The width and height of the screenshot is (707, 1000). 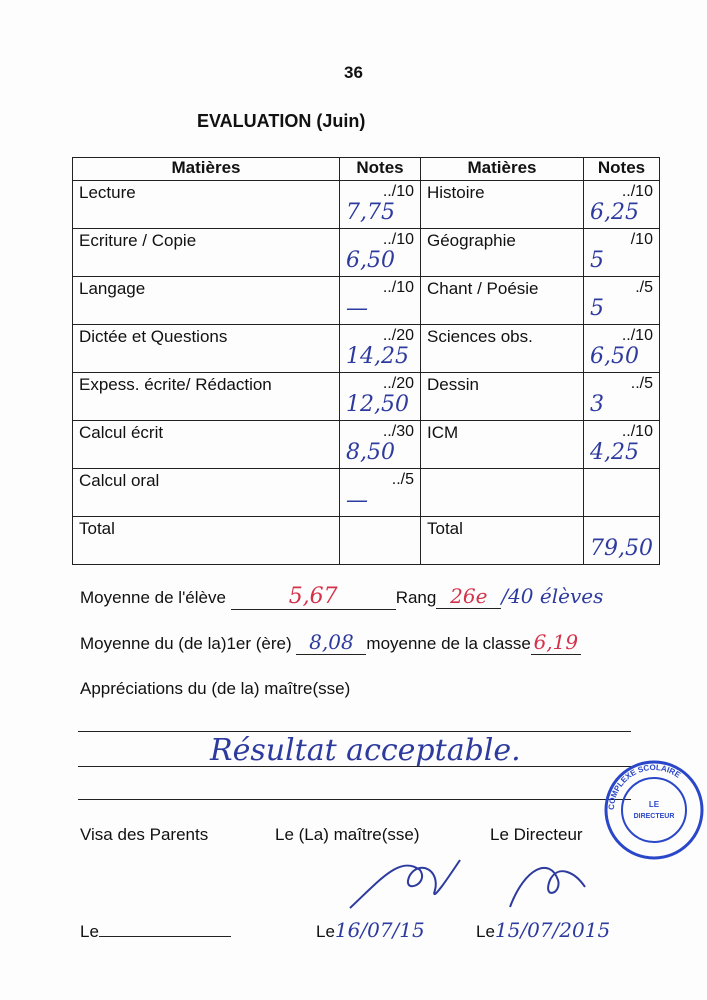 What do you see at coordinates (380, 492) in the screenshot?
I see `grade-cell: ../5 —` at bounding box center [380, 492].